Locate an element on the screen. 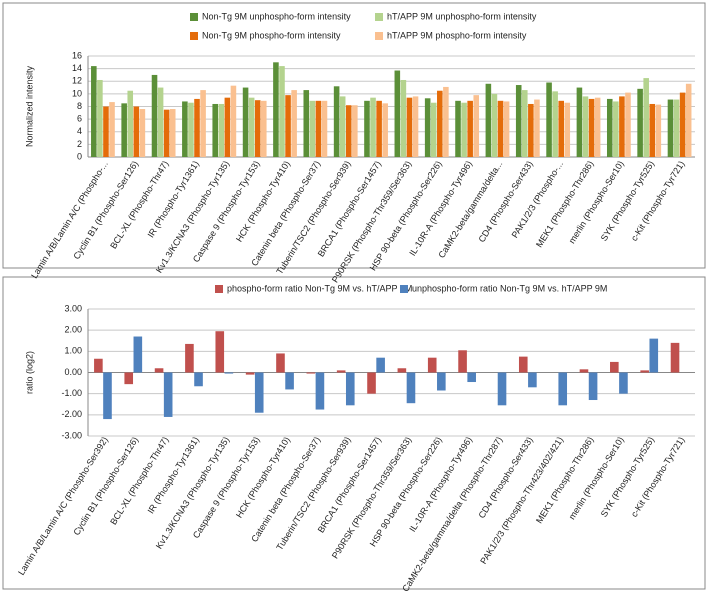  legend-label: Non-Tg 9M phospho-form intensity is located at coordinates (271, 35).